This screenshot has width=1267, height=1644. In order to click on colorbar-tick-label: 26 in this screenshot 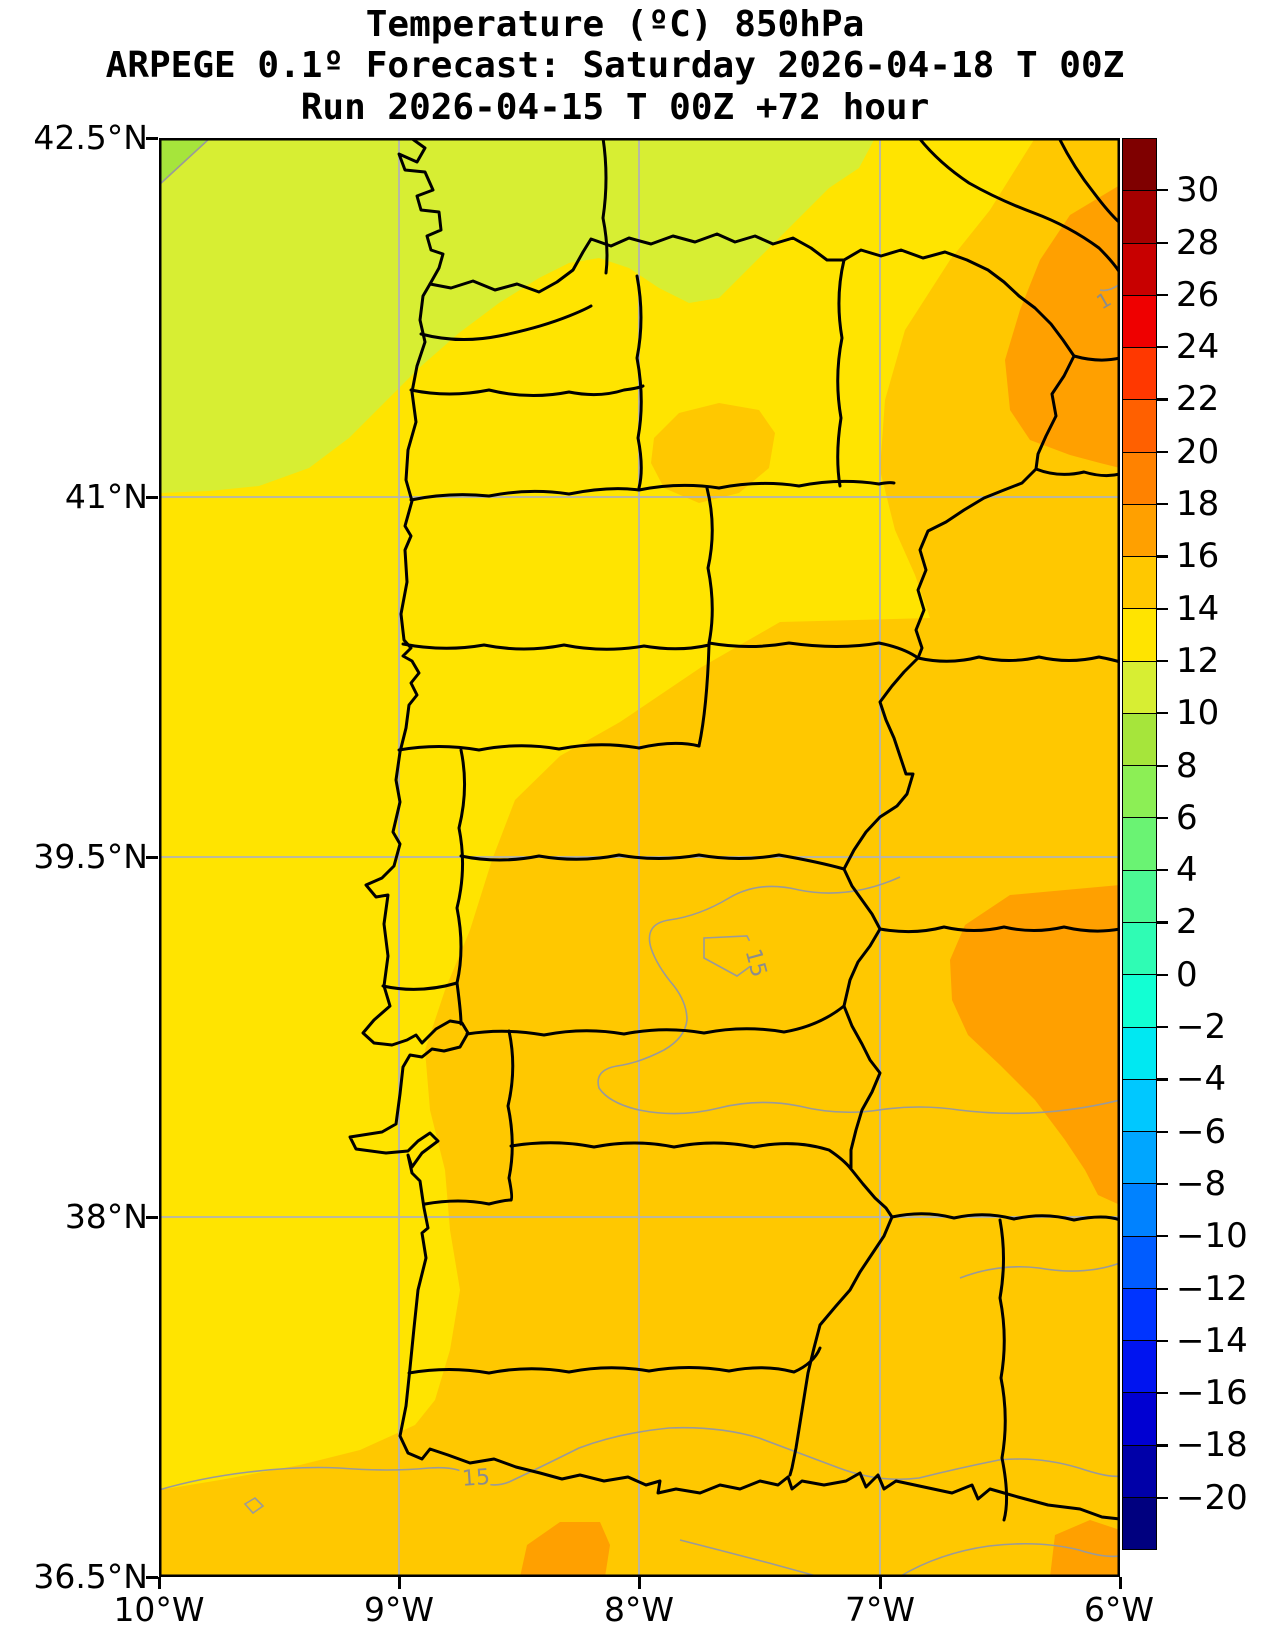, I will do `click(1198, 294)`.